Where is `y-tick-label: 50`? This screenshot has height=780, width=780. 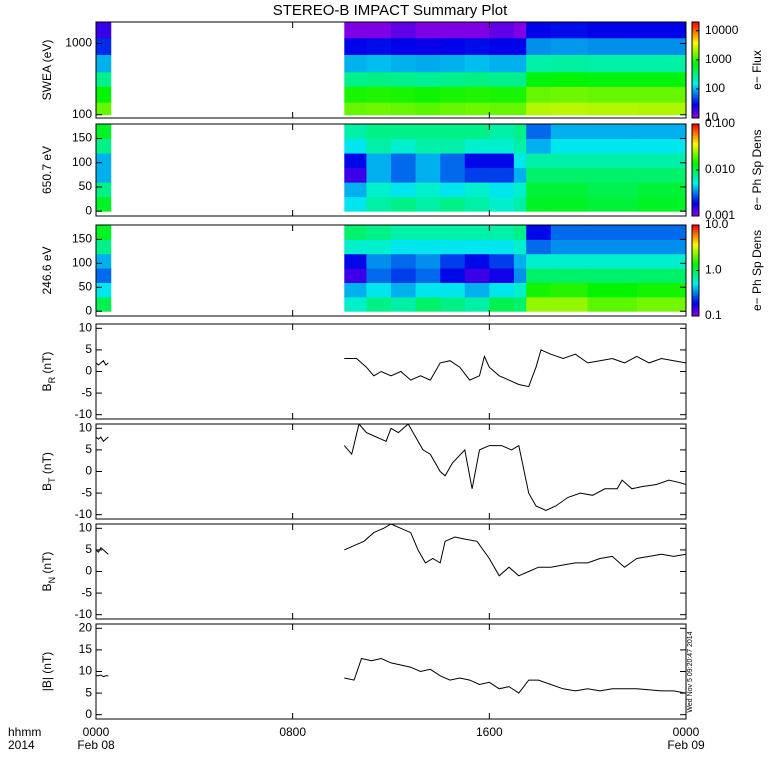 y-tick-label: 50 is located at coordinates (86, 286).